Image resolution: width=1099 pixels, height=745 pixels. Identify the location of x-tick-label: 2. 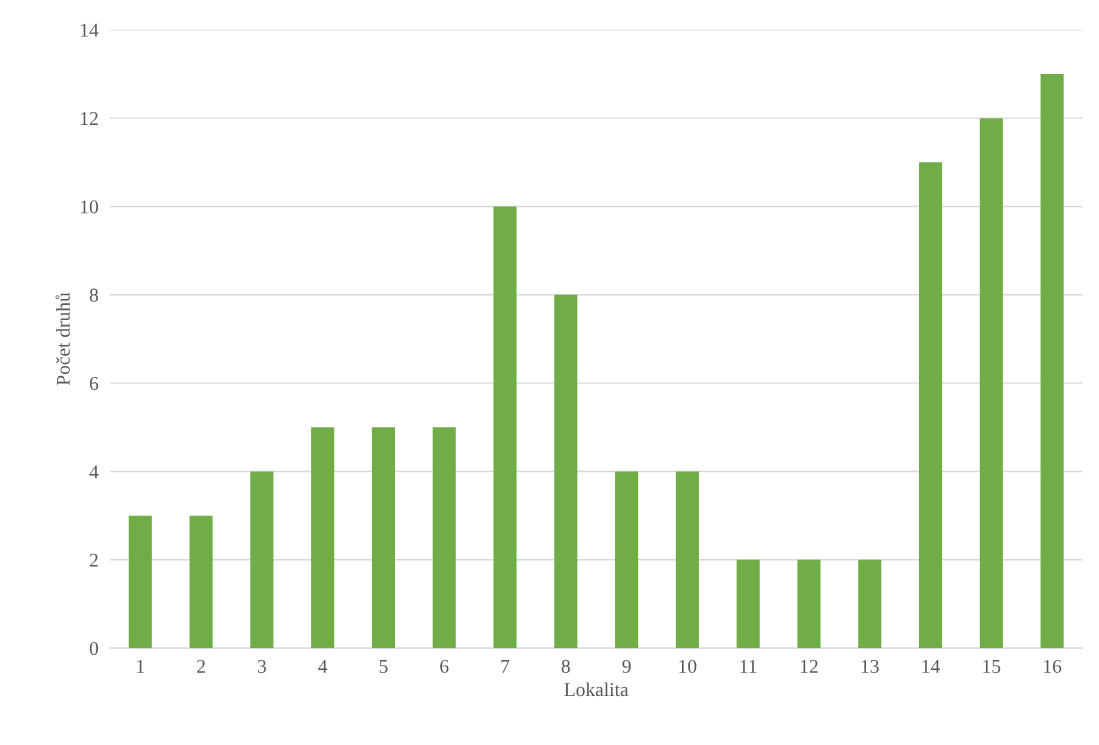
(201, 666).